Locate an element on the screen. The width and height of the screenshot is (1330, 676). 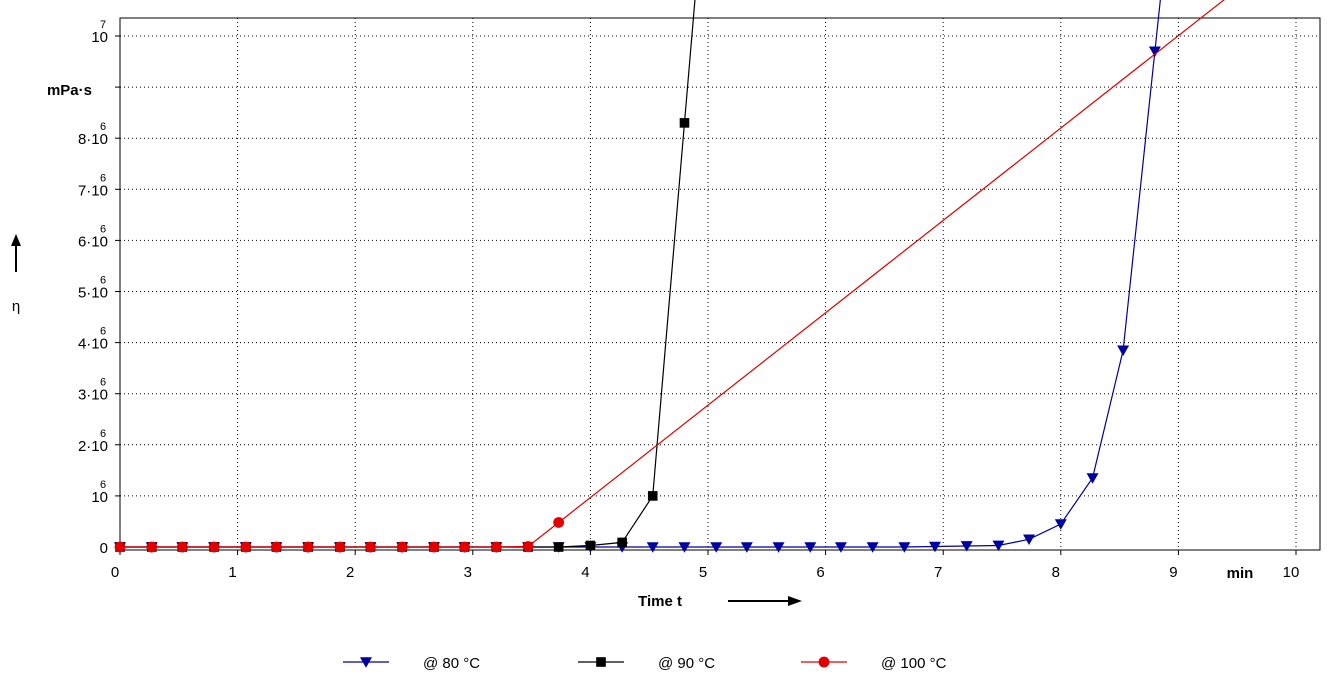
legend-item: @ 100 °C is located at coordinates (874, 663).